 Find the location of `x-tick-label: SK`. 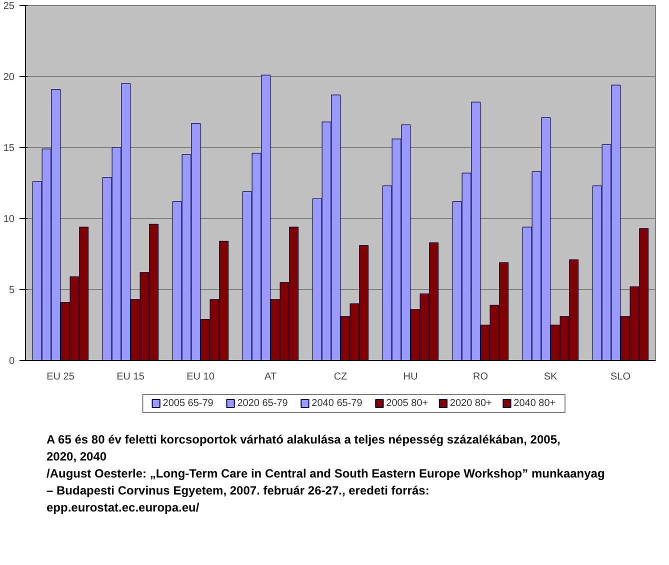

x-tick-label: SK is located at coordinates (551, 377).